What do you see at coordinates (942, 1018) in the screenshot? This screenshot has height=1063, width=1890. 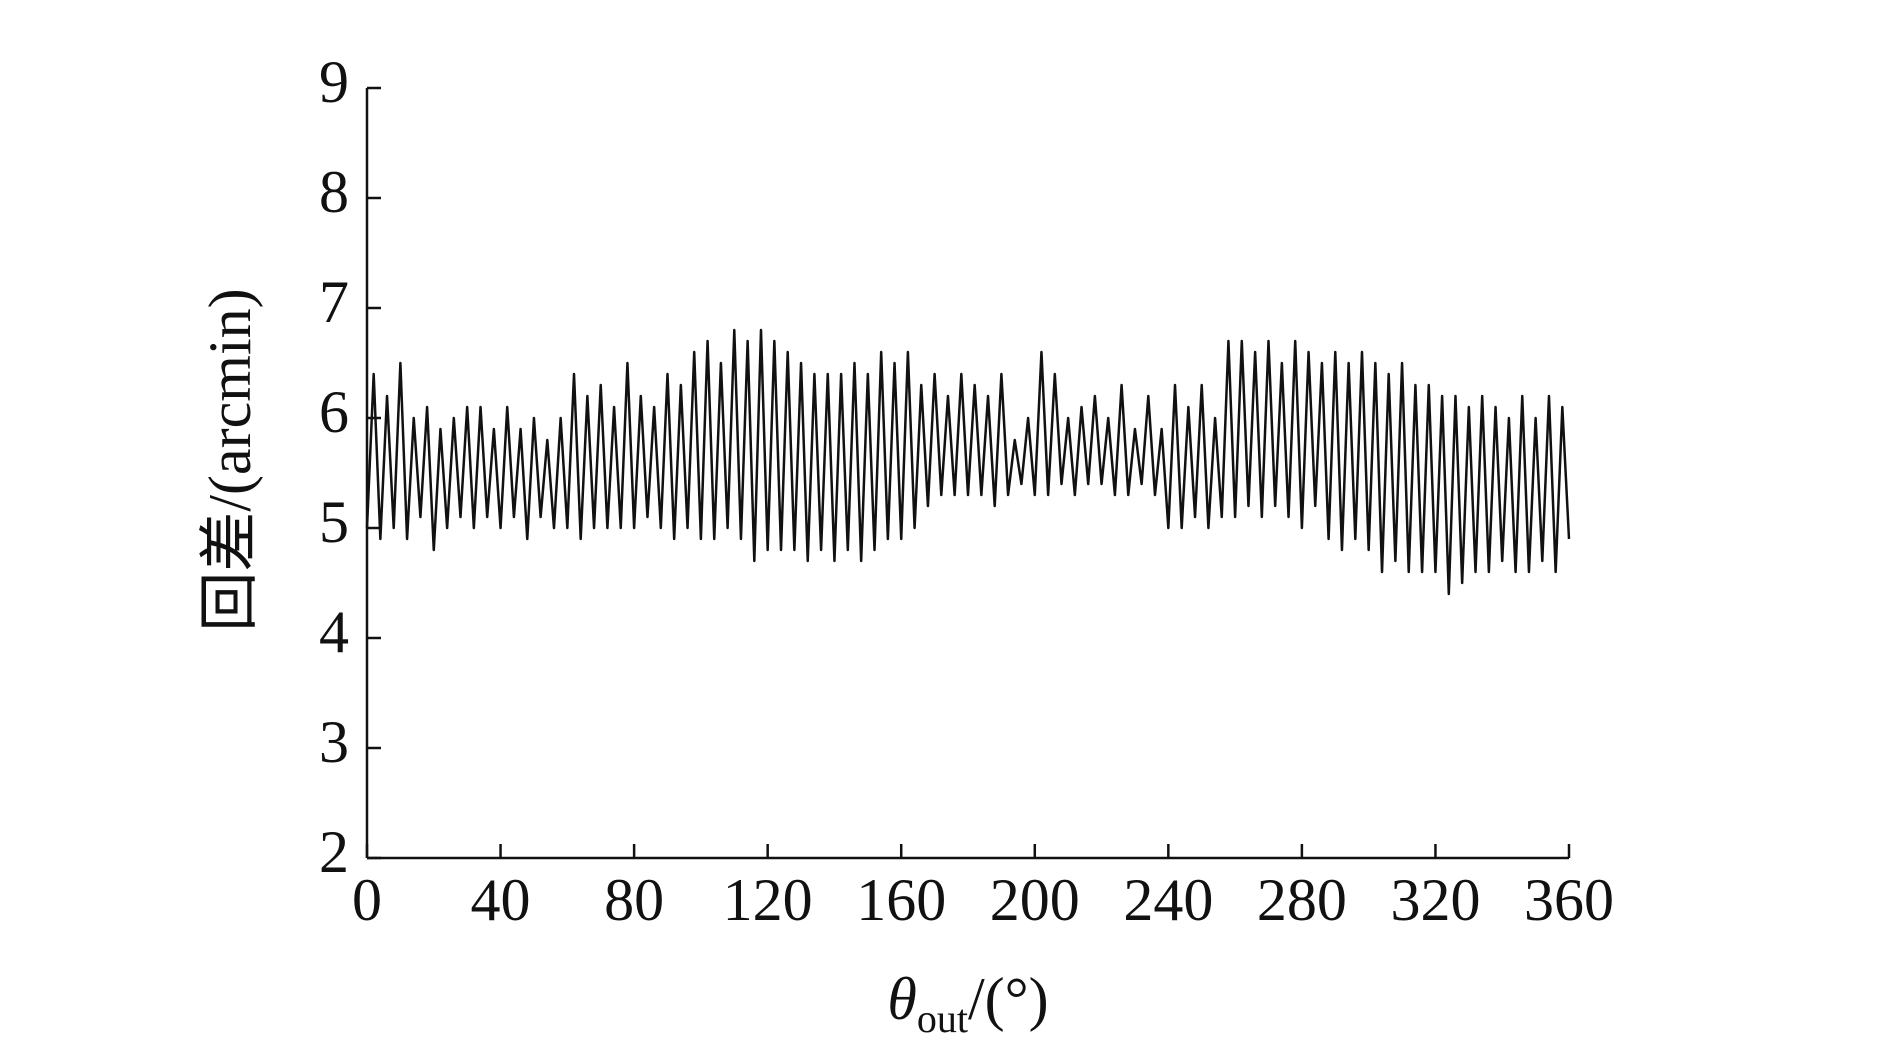 I see `x-label-subscript: out` at bounding box center [942, 1018].